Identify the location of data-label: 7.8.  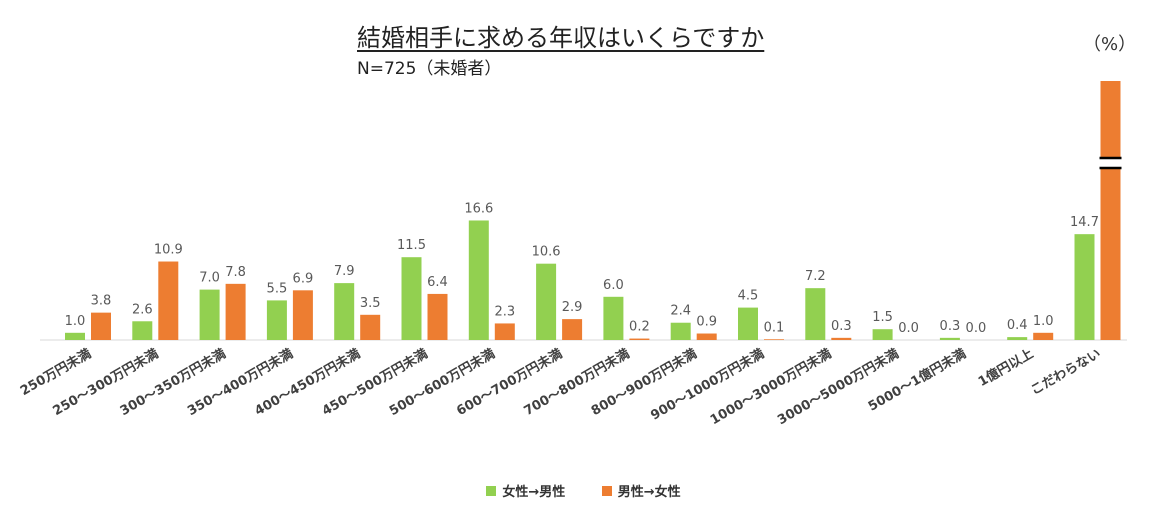
(235, 272).